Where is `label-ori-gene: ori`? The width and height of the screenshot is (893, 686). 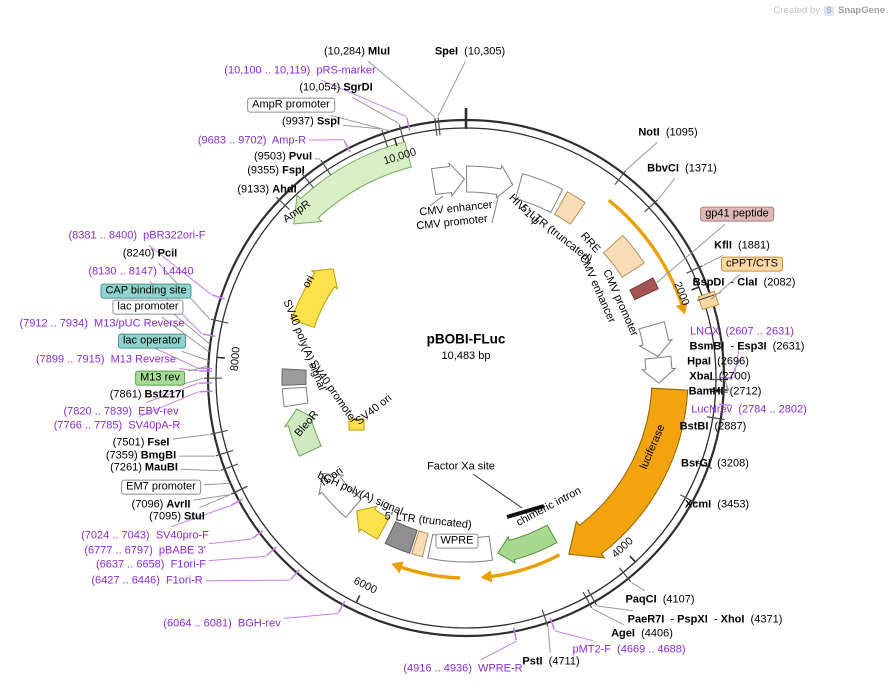
label-ori-gene: ori is located at coordinates (308, 282).